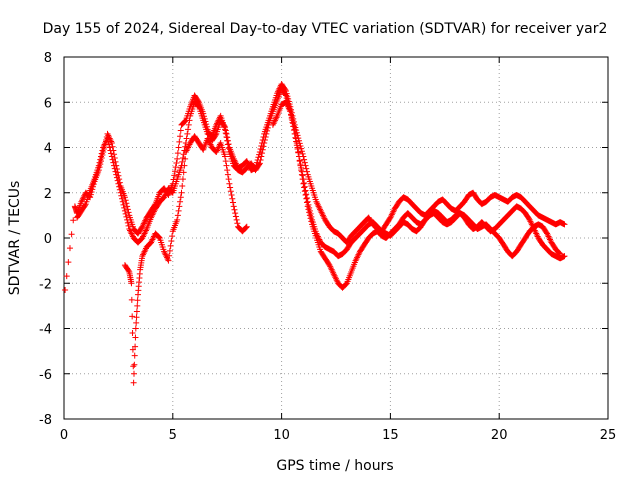  Describe the element at coordinates (15, 238) in the screenshot. I see `y-axis-label: SDTVAR / TECUs` at that location.